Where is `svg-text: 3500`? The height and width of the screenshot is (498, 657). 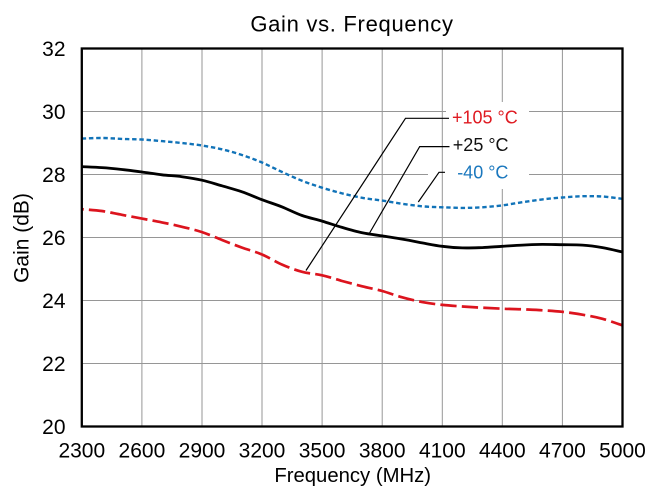
svg-text: 3500 is located at coordinates (322, 451).